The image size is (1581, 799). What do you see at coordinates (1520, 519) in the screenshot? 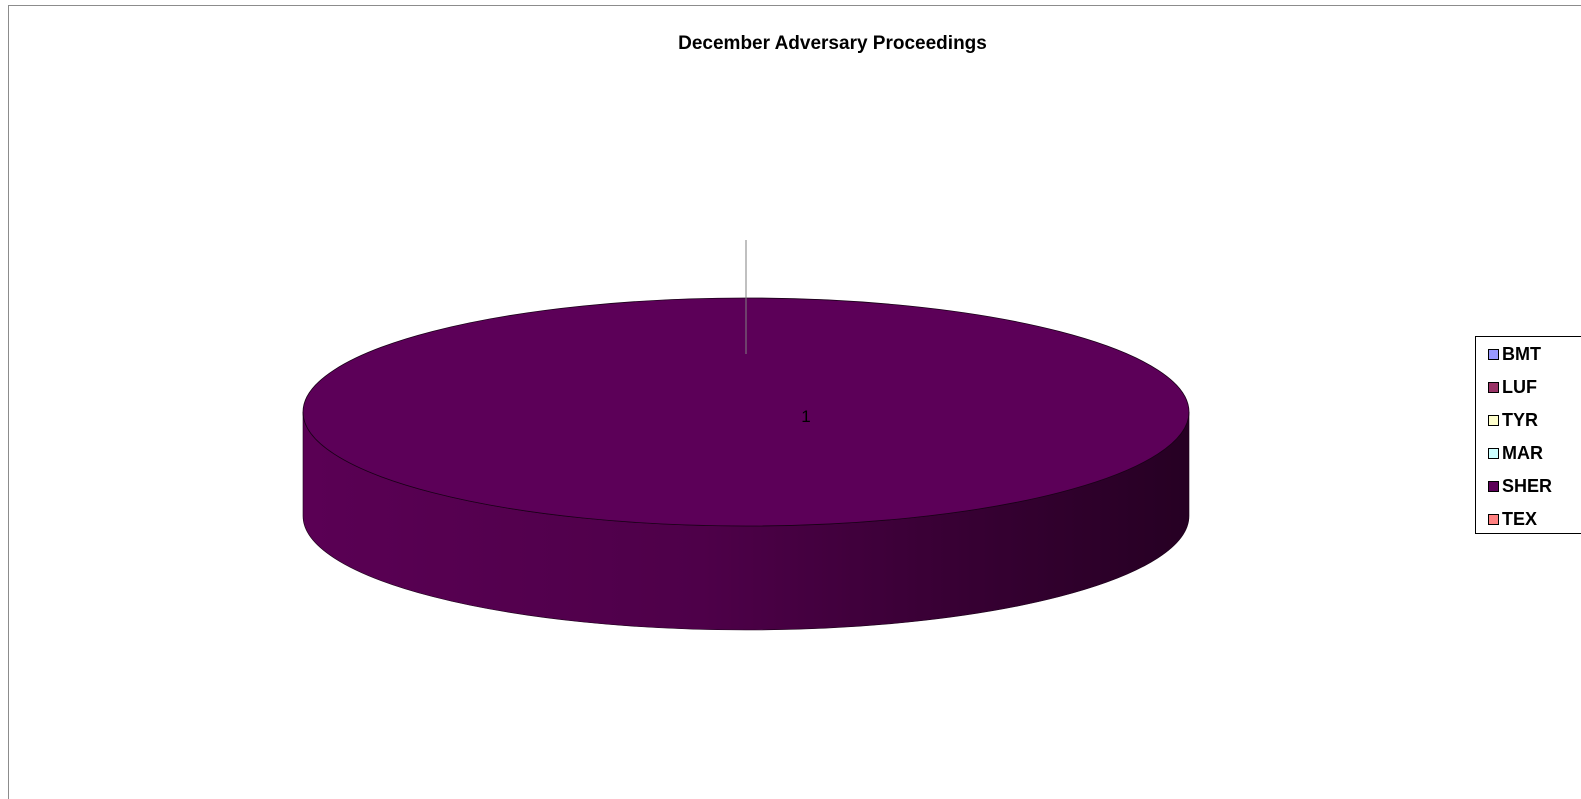
I see `legend-label: TEX` at bounding box center [1520, 519].